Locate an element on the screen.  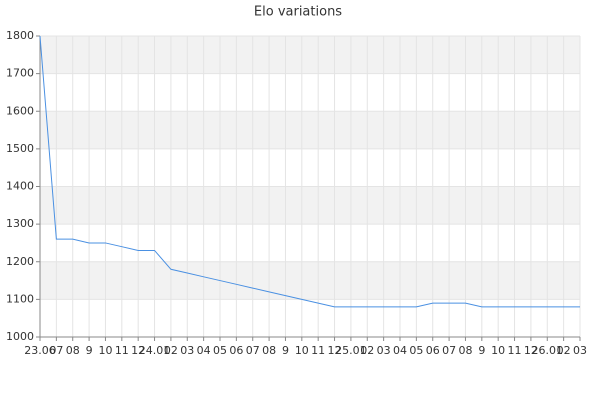
y-tick-label: 1500 is located at coordinates (20, 148).